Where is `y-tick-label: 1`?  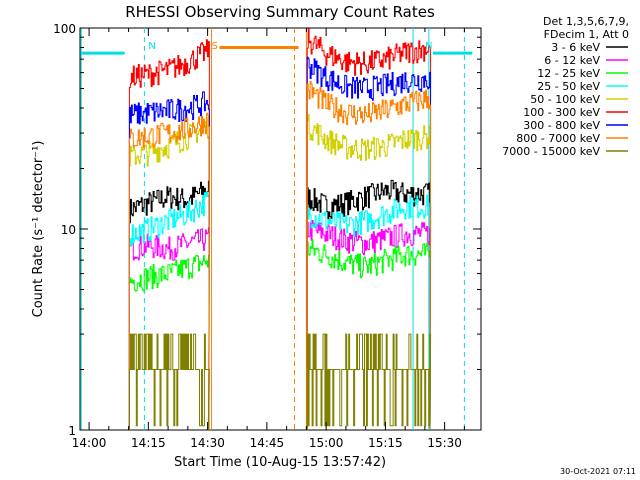
y-tick-label: 1 is located at coordinates (72, 431).